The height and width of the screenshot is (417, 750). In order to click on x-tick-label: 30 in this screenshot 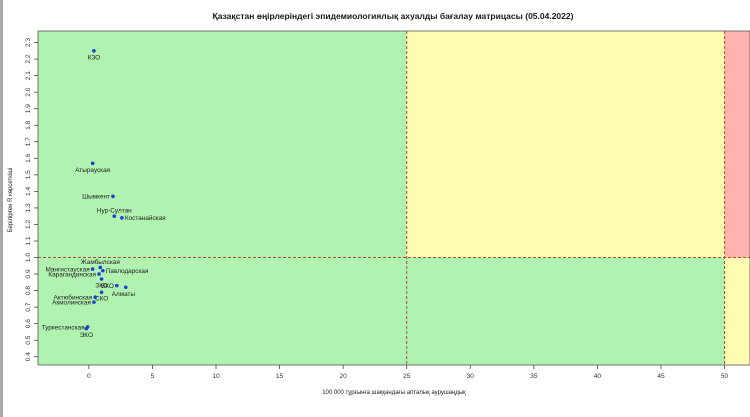, I will do `click(471, 376)`.